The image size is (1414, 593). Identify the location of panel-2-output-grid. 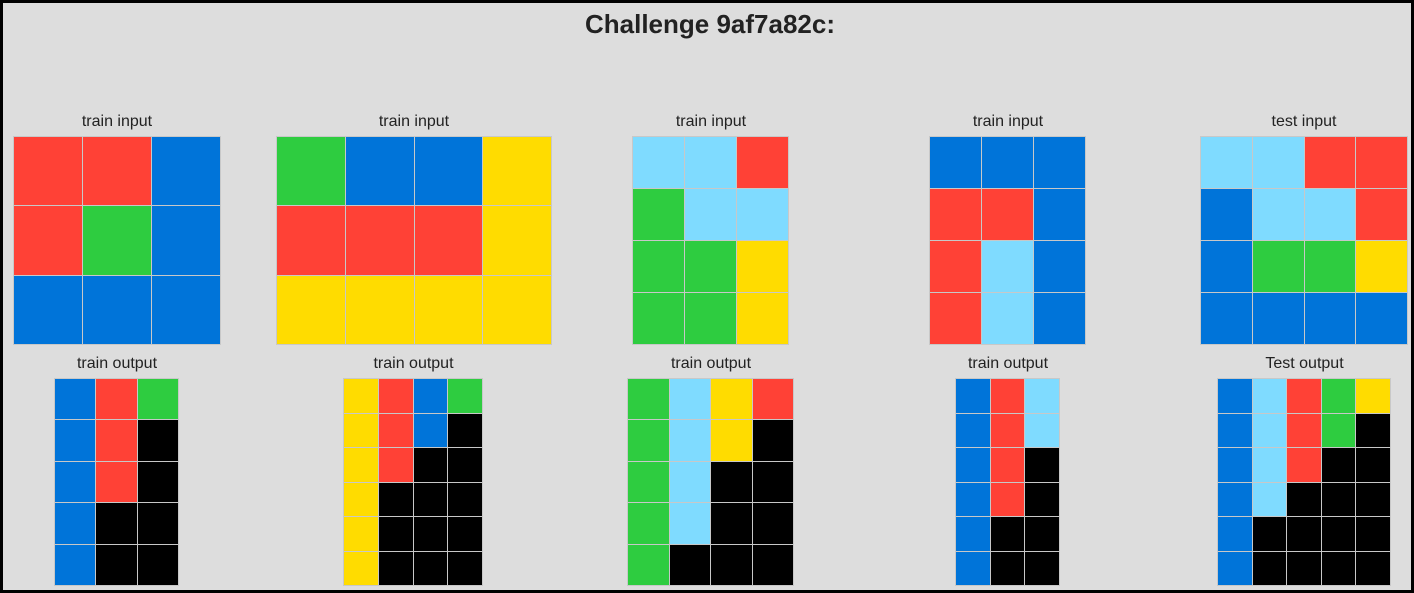
(413, 482).